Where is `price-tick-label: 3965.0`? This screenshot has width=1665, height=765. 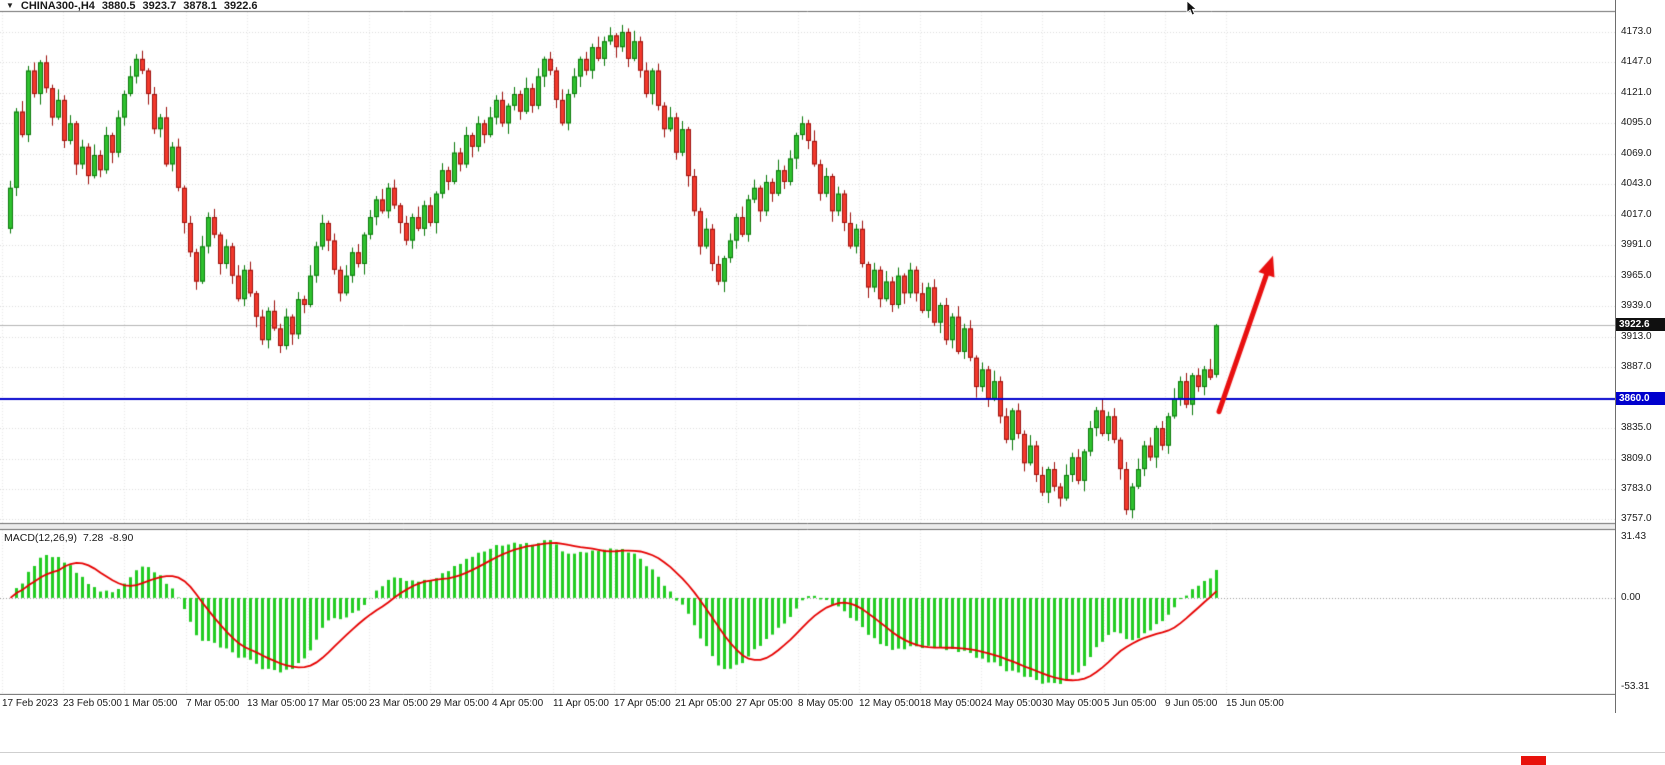 price-tick-label: 3965.0 is located at coordinates (1636, 275).